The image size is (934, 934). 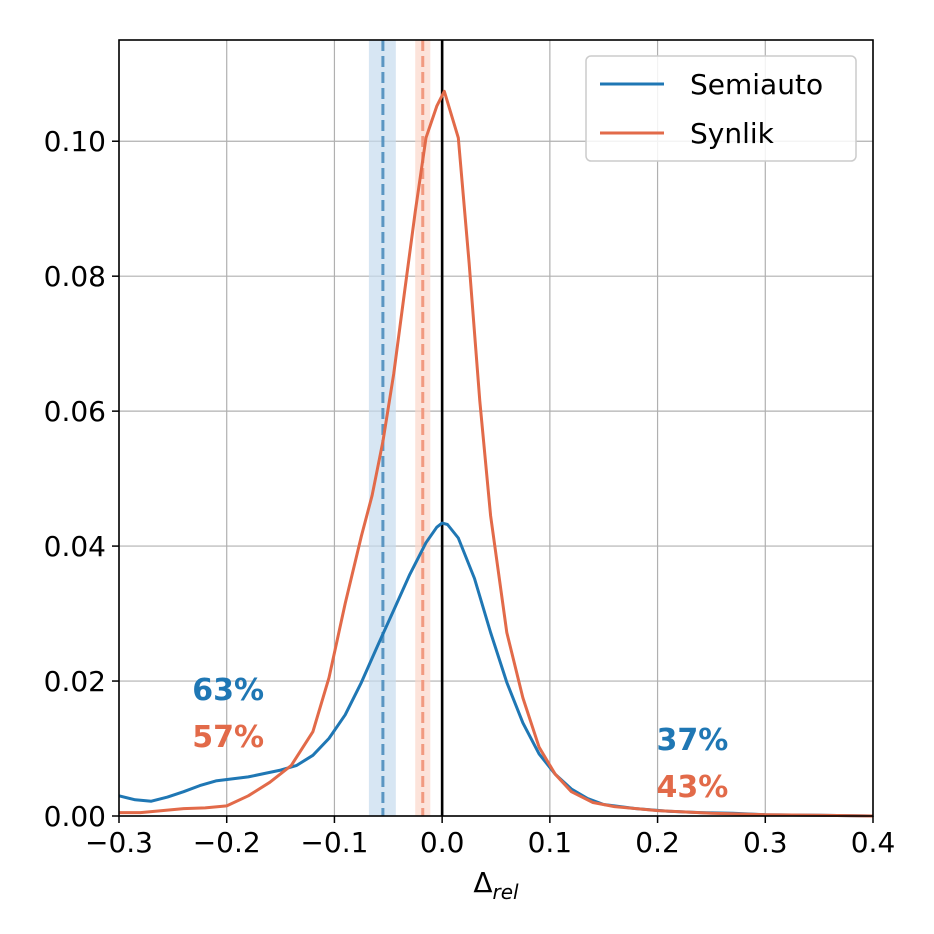 What do you see at coordinates (334, 842) in the screenshot?
I see `x-tick-label: −0.1` at bounding box center [334, 842].